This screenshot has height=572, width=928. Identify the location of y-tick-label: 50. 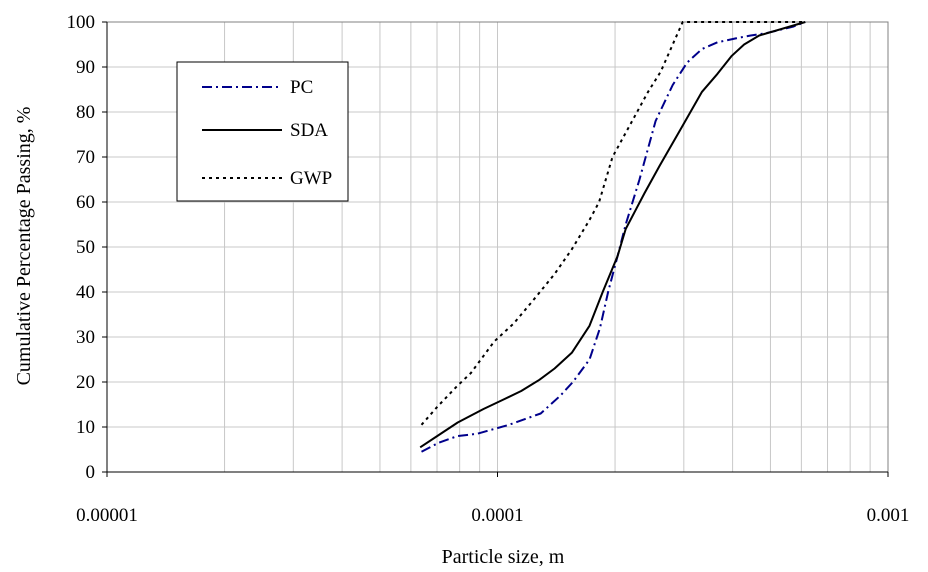
(85, 247).